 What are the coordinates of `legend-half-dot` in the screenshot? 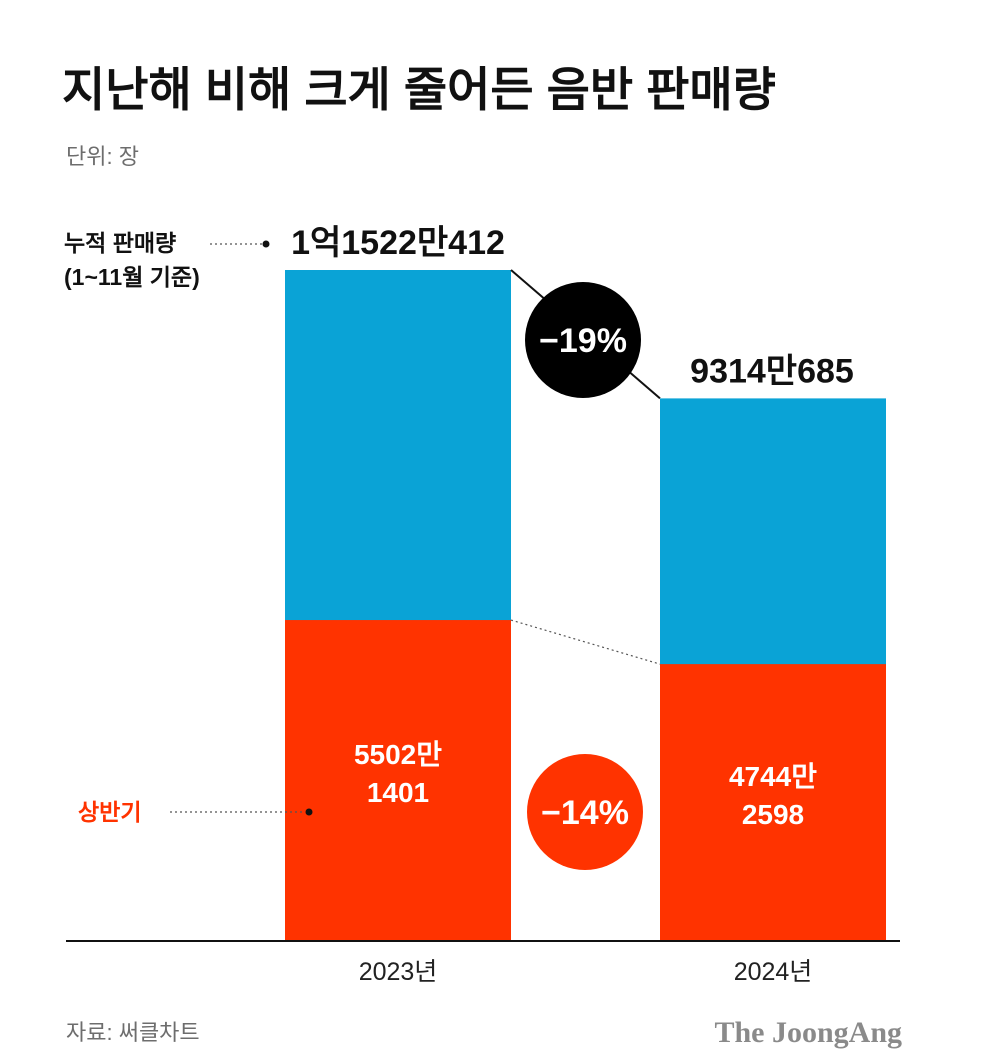 It's located at (309, 812).